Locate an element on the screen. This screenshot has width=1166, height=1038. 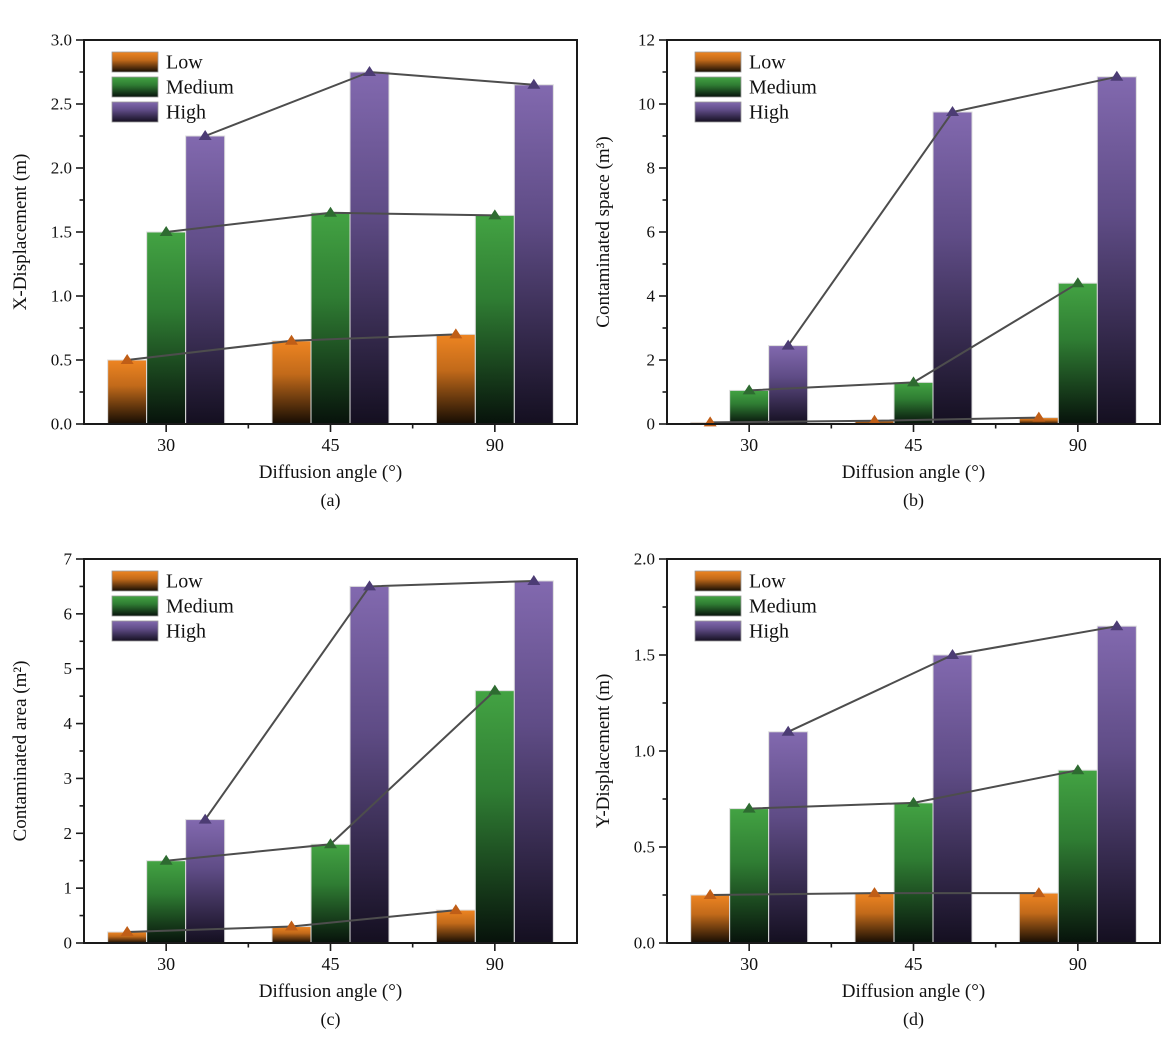
y-axis: 0 2 4 6 8 10 12 is located at coordinates (652, 232).